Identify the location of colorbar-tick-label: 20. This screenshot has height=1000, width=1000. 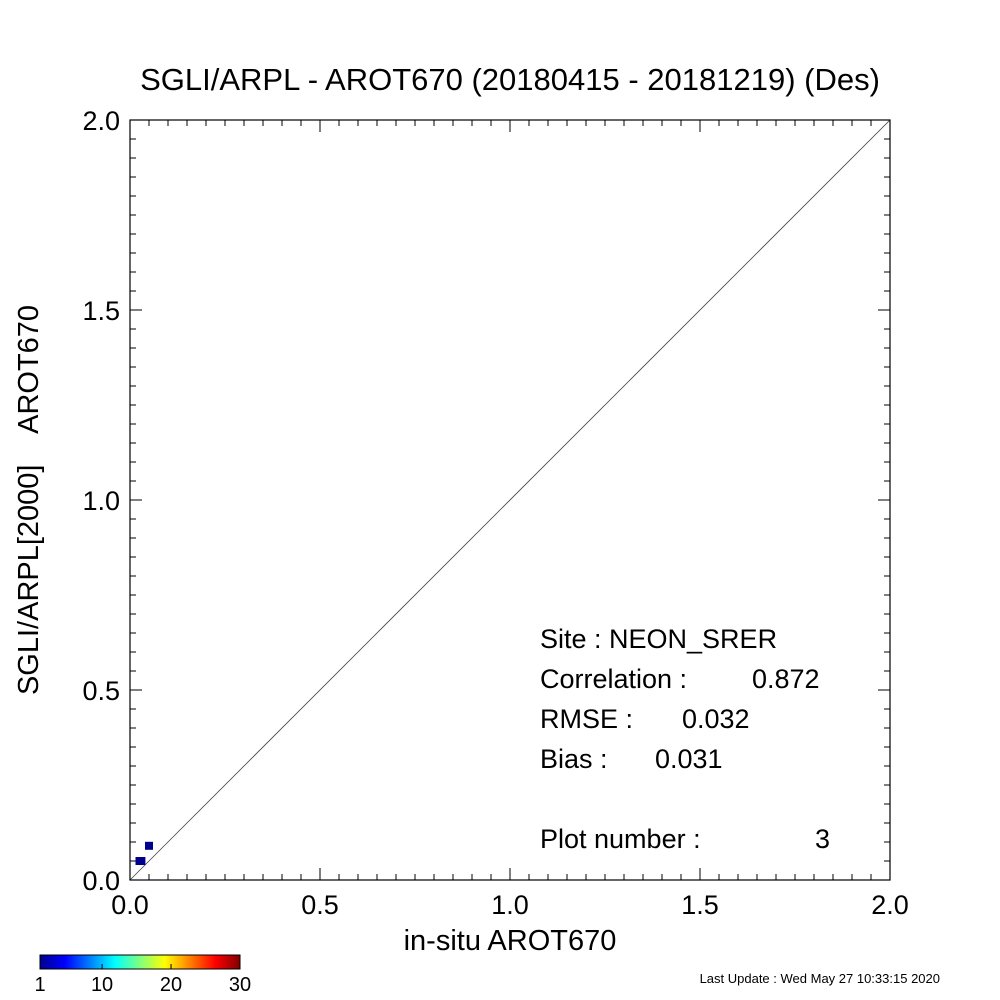
(171, 985).